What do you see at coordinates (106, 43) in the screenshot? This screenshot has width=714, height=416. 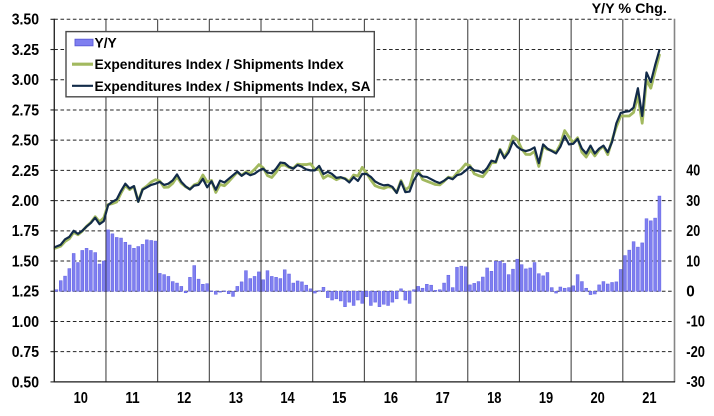 I see `svg-text: Y/Y` at bounding box center [106, 43].